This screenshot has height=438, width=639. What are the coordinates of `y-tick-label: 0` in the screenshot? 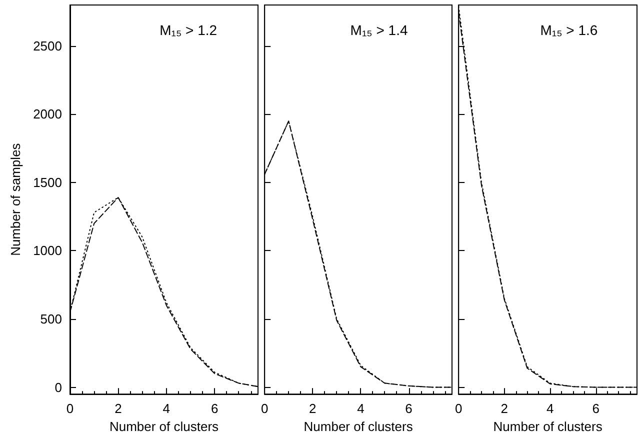 It's located at (58, 387).